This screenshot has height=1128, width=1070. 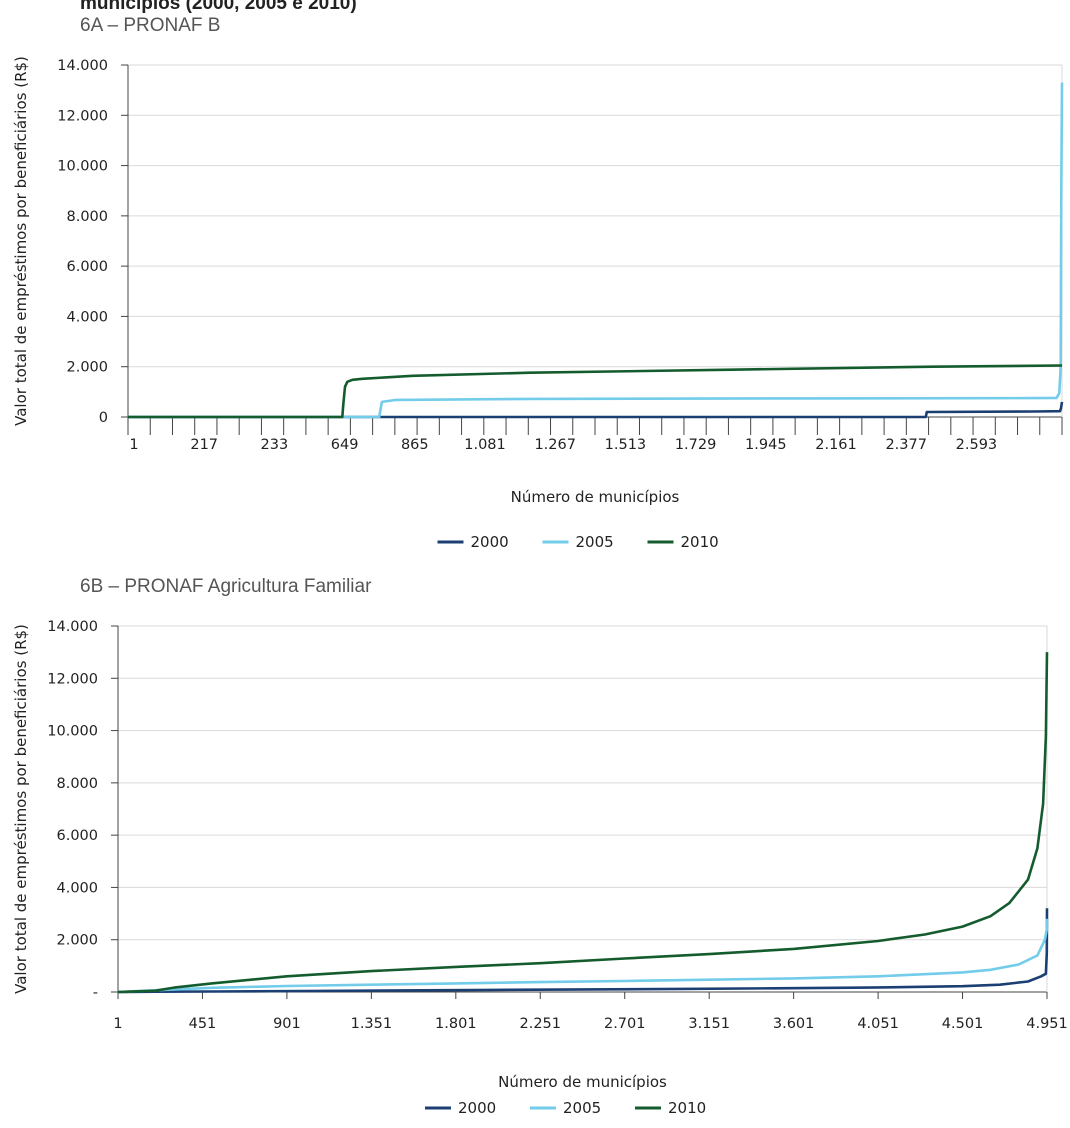 I want to click on x-tick-label: 2.593, so click(x=977, y=445).